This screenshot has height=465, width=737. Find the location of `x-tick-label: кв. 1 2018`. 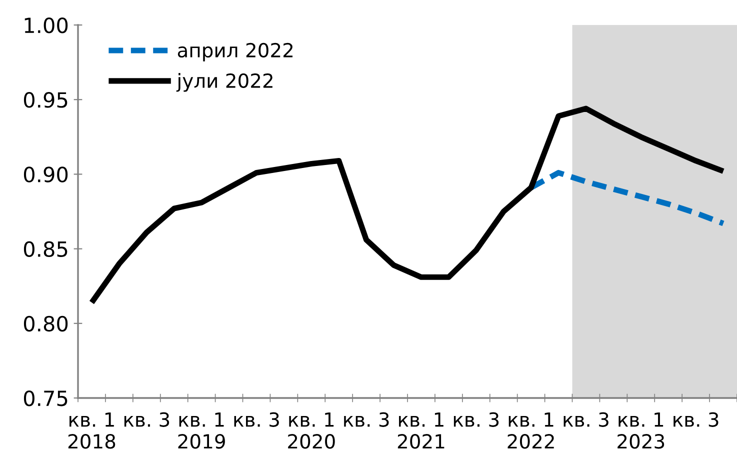

x-tick-label: кв. 1 2018 is located at coordinates (92, 430).